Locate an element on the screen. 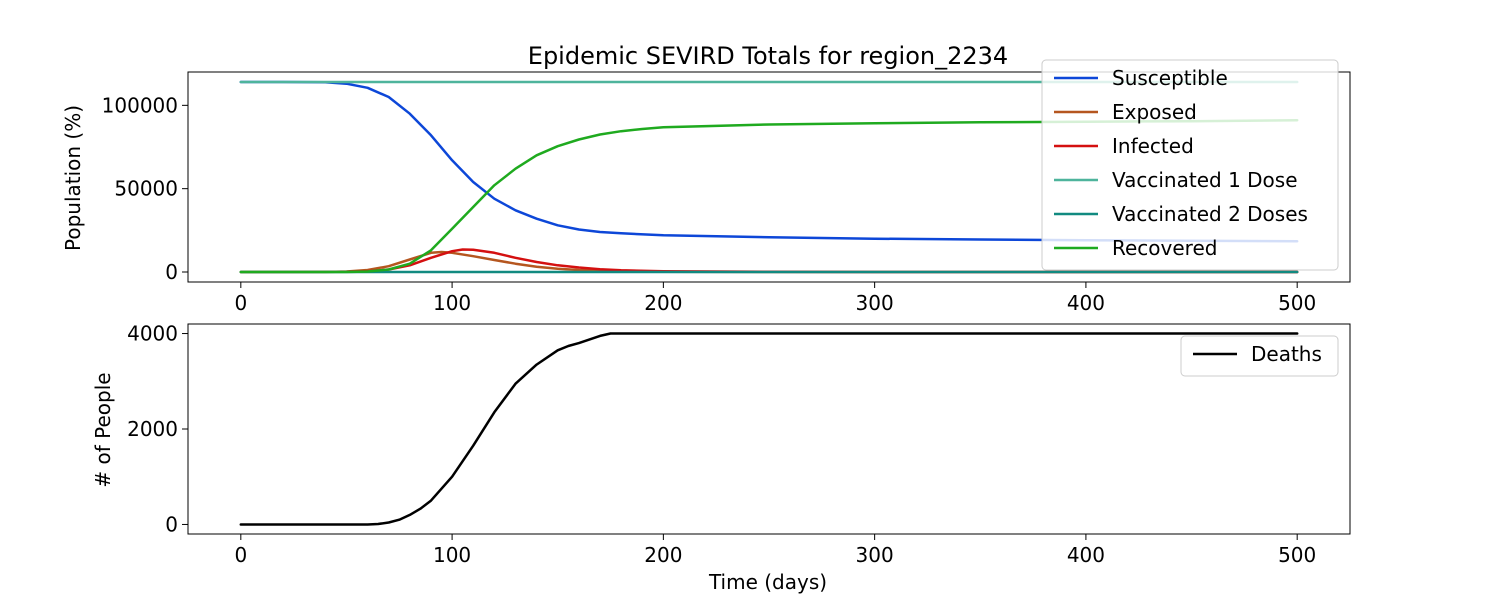 The width and height of the screenshot is (1500, 600). deaths-legend-box is located at coordinates (1259, 356).